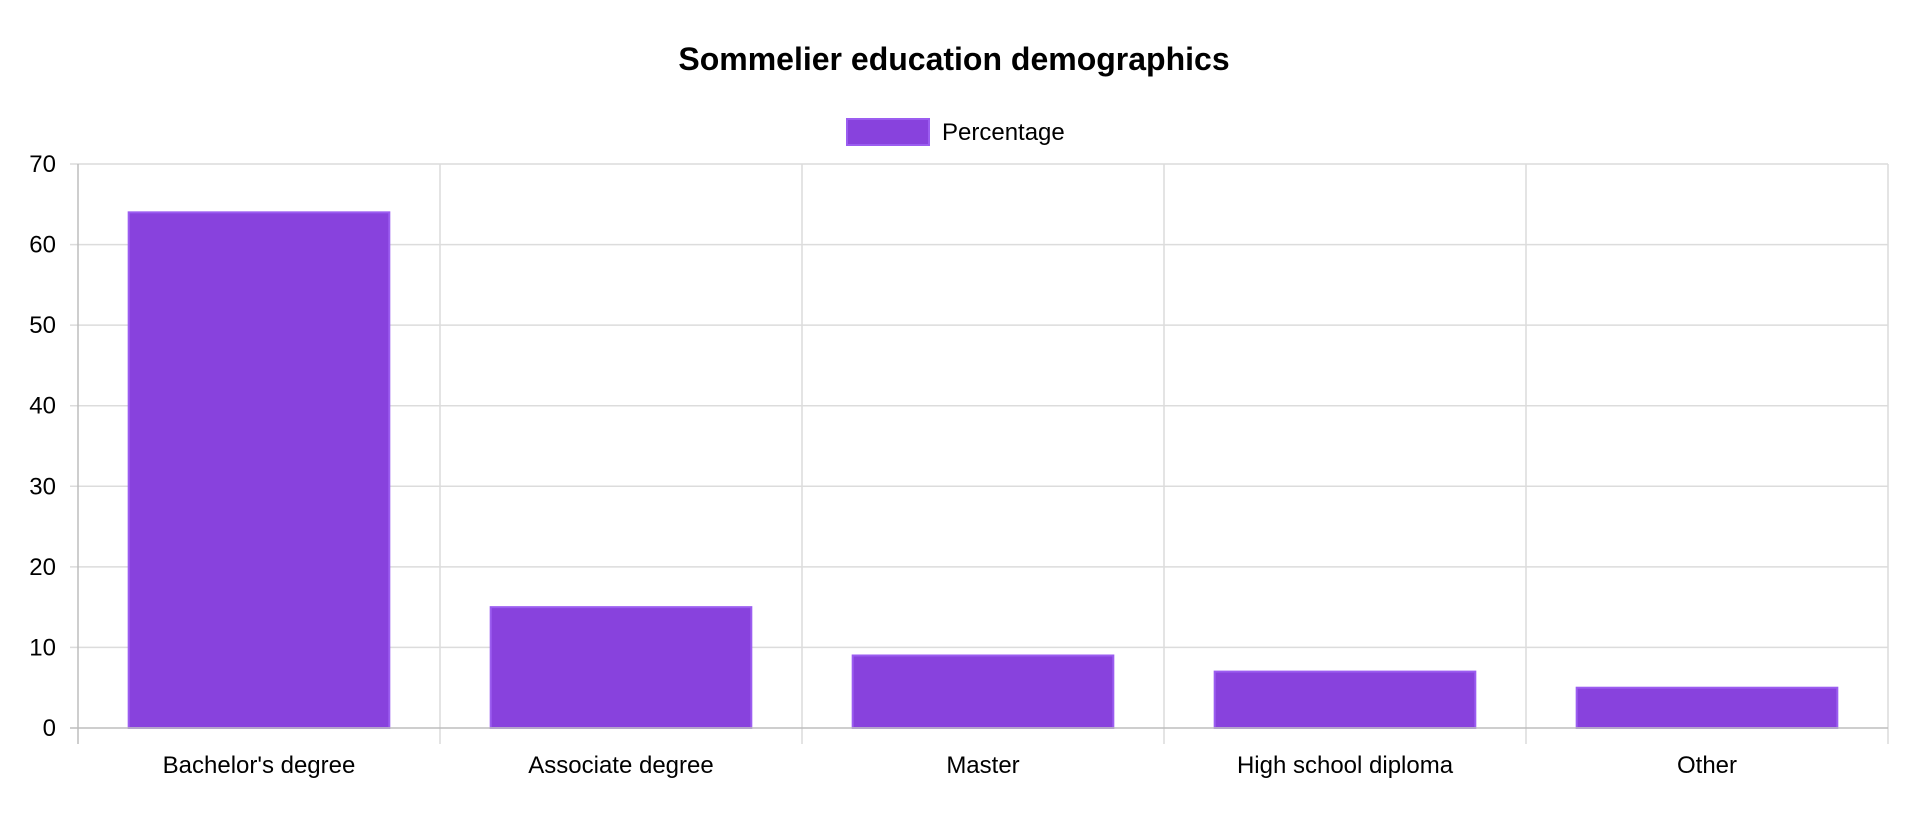  I want to click on y-tick-label: 20, so click(42, 567).